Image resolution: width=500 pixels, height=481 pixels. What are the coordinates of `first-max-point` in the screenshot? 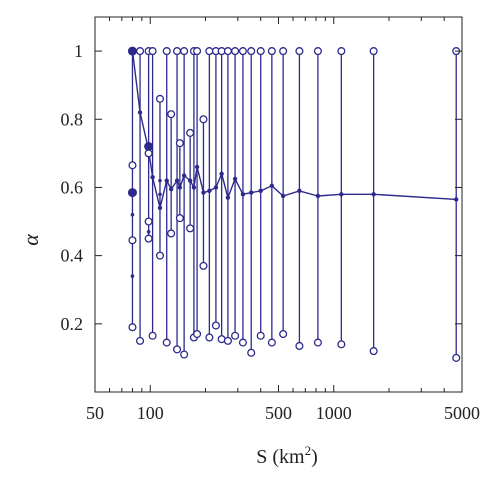 It's located at (132, 51).